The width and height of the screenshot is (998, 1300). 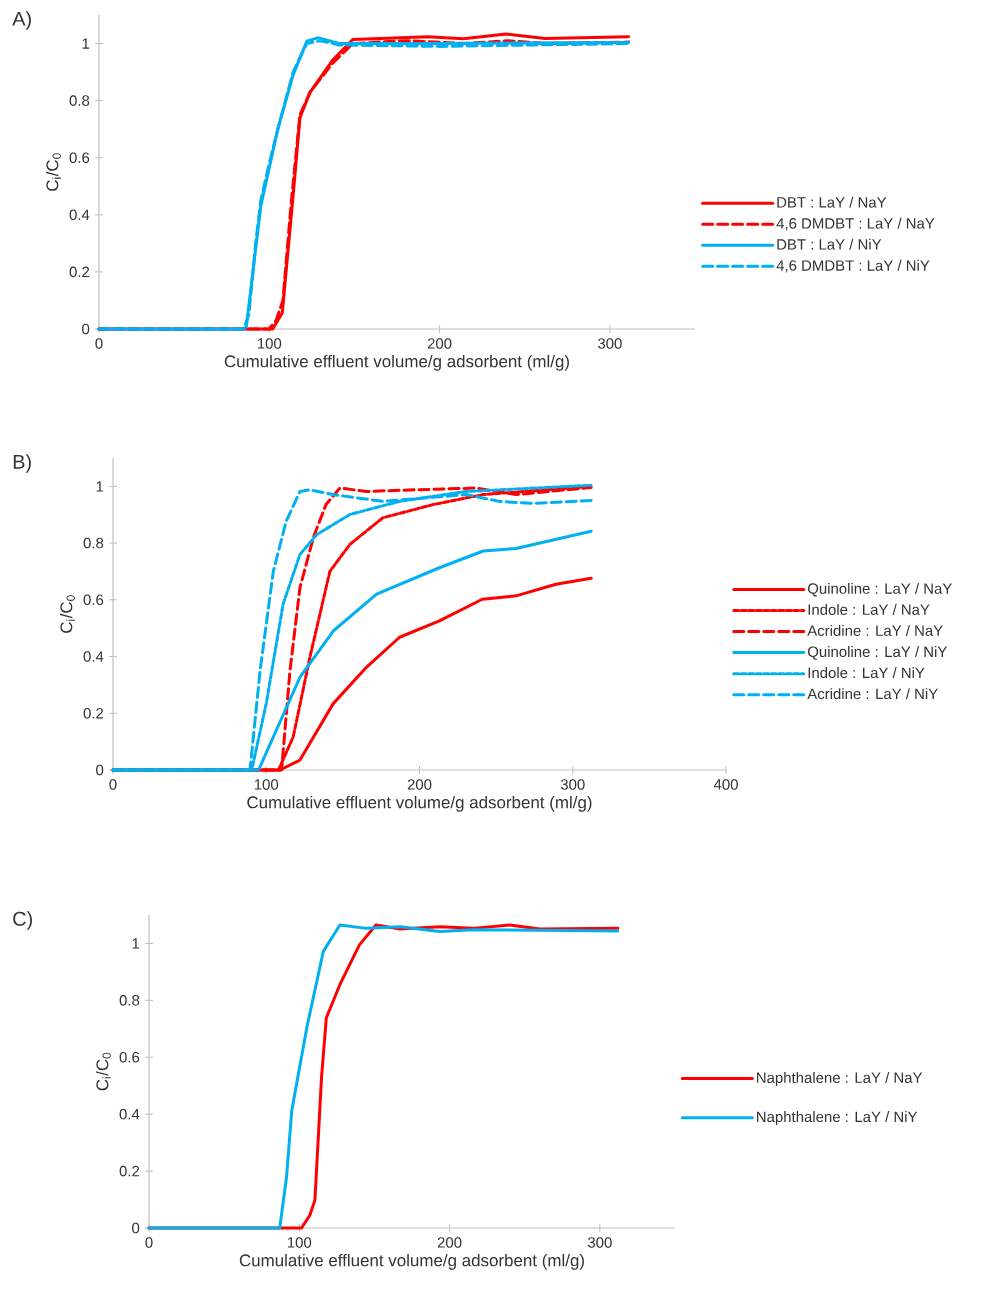 What do you see at coordinates (725, 784) in the screenshot?
I see `x-tick-label: 400` at bounding box center [725, 784].